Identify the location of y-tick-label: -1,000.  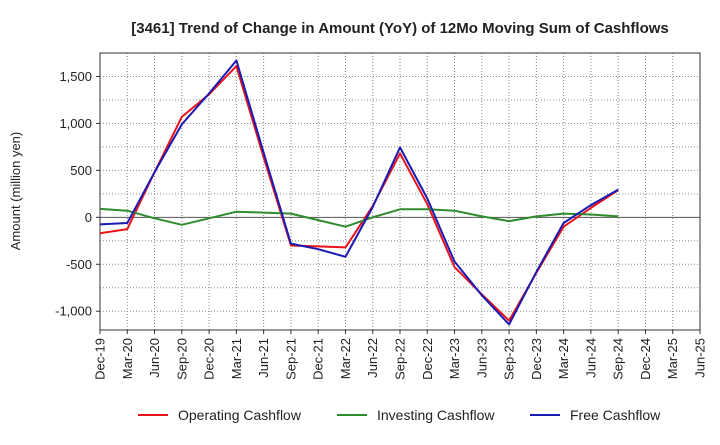
(73, 311).